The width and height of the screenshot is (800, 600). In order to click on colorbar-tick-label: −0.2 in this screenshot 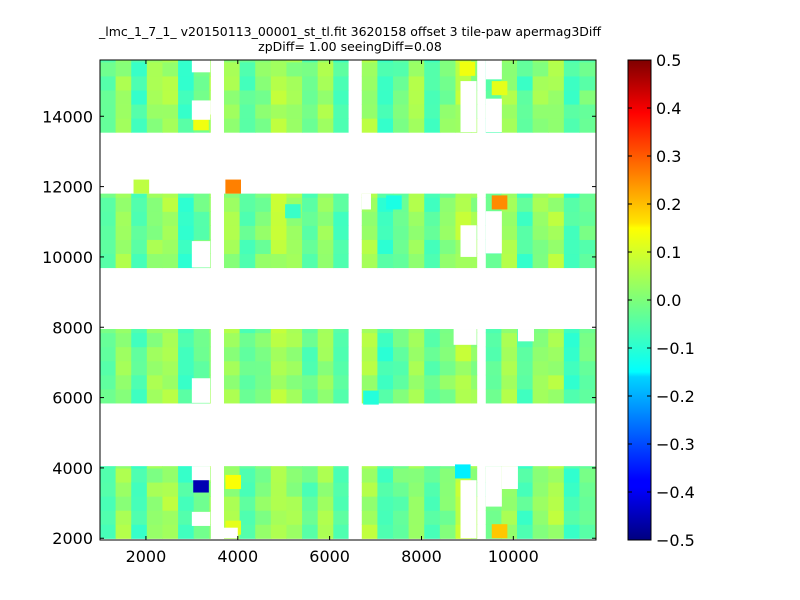, I will do `click(675, 396)`.